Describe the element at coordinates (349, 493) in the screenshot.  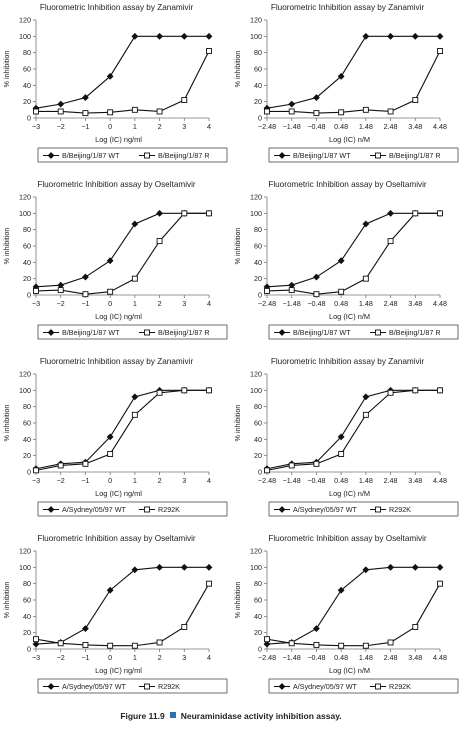
I see `x-axis-label: Log (IC) n/M` at that location.